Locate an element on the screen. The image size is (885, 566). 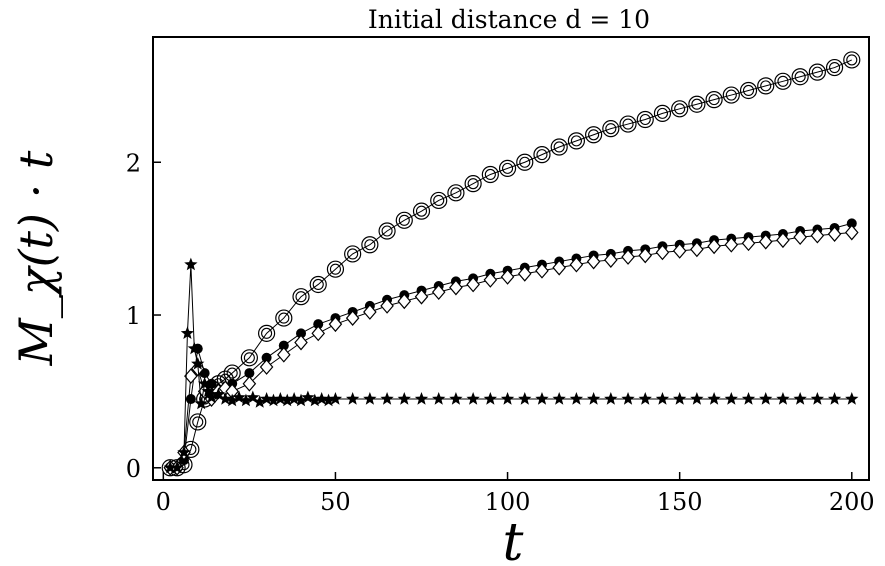
y-tick-label: 0 is located at coordinates (133, 469).